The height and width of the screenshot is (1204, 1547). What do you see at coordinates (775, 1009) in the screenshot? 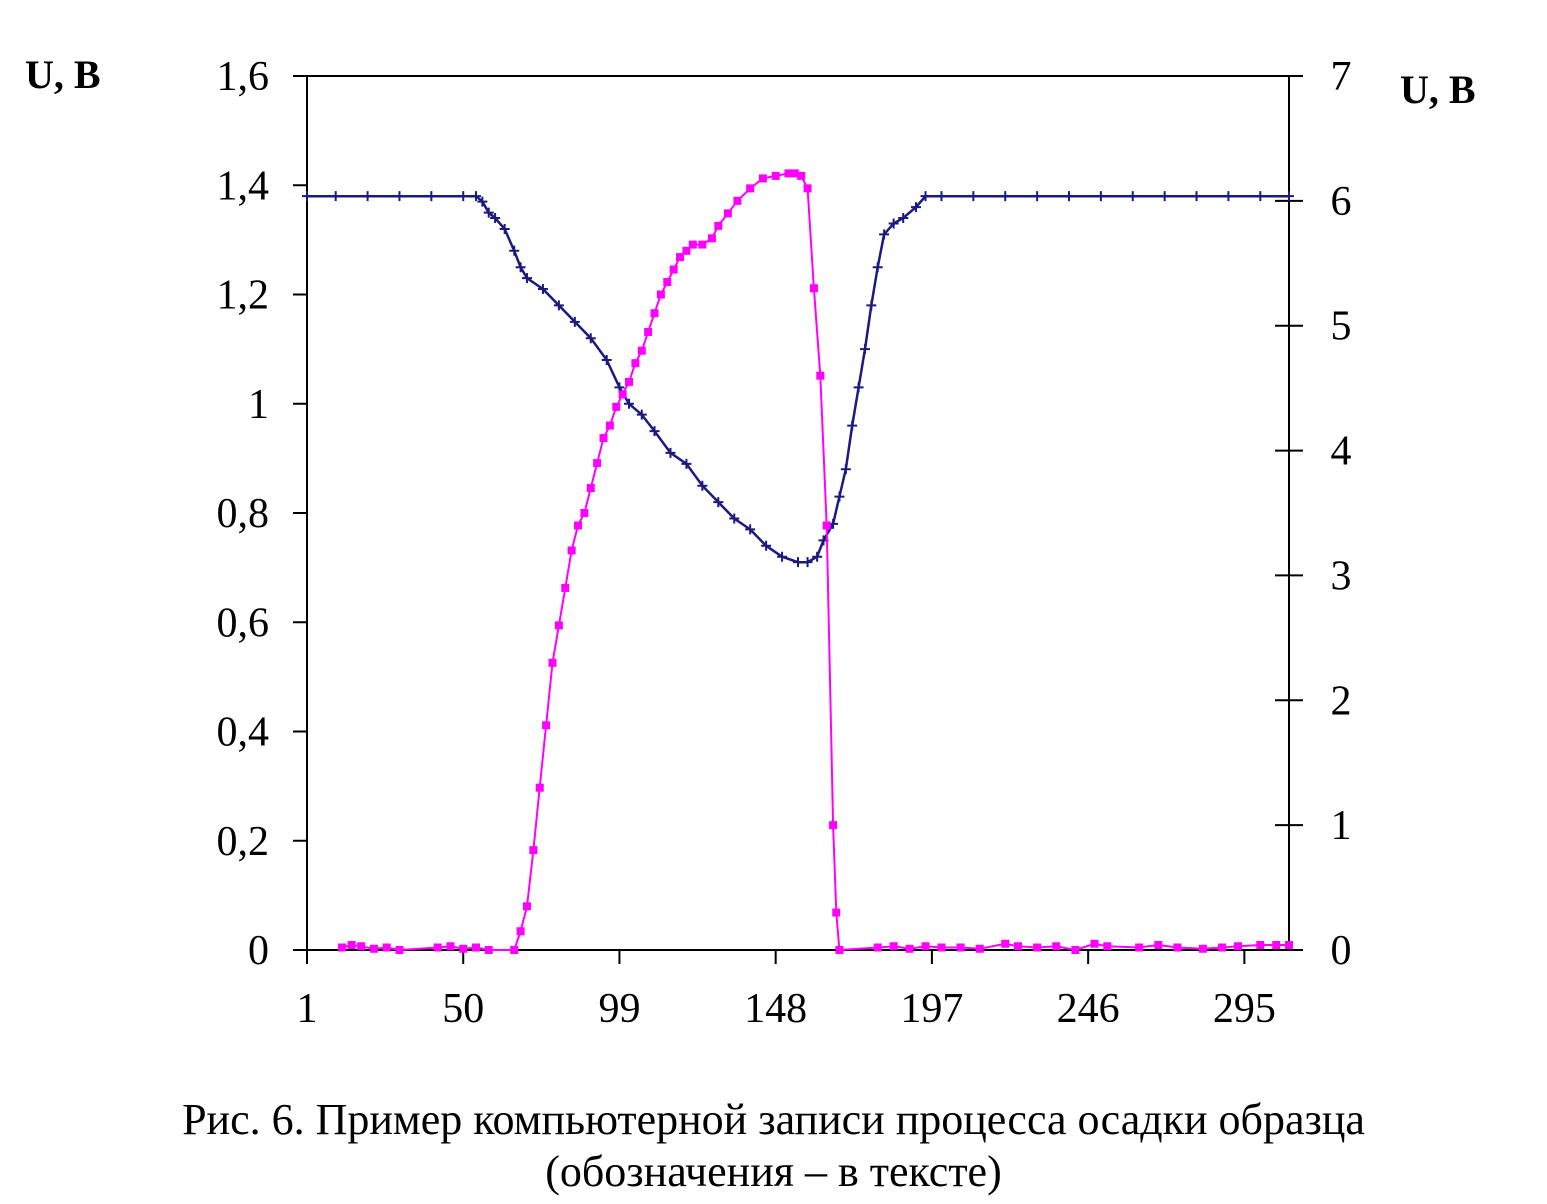
I see `x-tick-label: 148` at bounding box center [775, 1009].